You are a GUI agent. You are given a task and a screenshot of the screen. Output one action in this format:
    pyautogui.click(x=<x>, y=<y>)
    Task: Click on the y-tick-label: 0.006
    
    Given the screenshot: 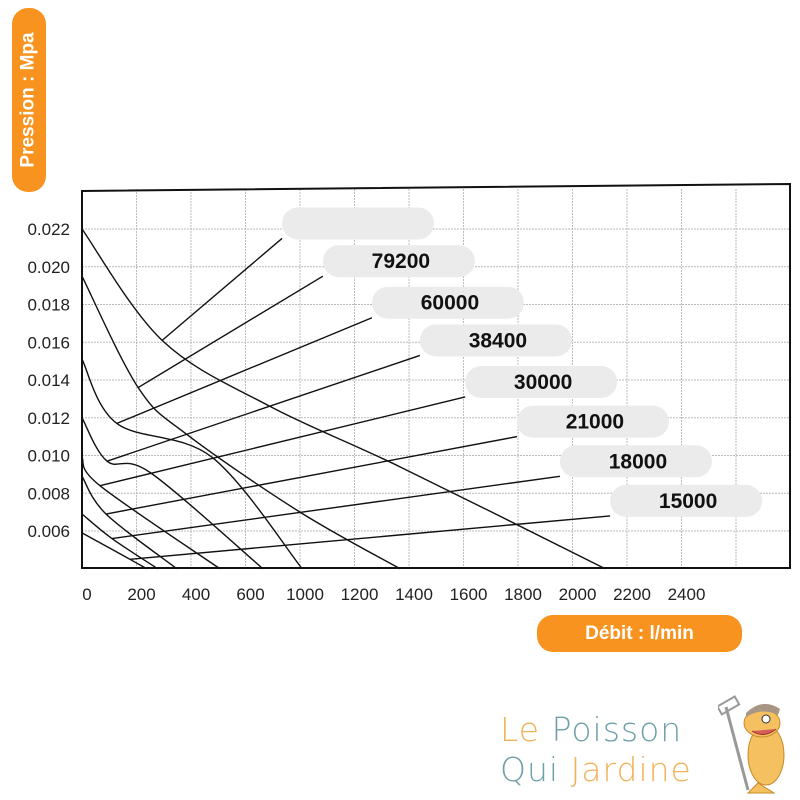 What is the action you would take?
    pyautogui.click(x=48, y=531)
    